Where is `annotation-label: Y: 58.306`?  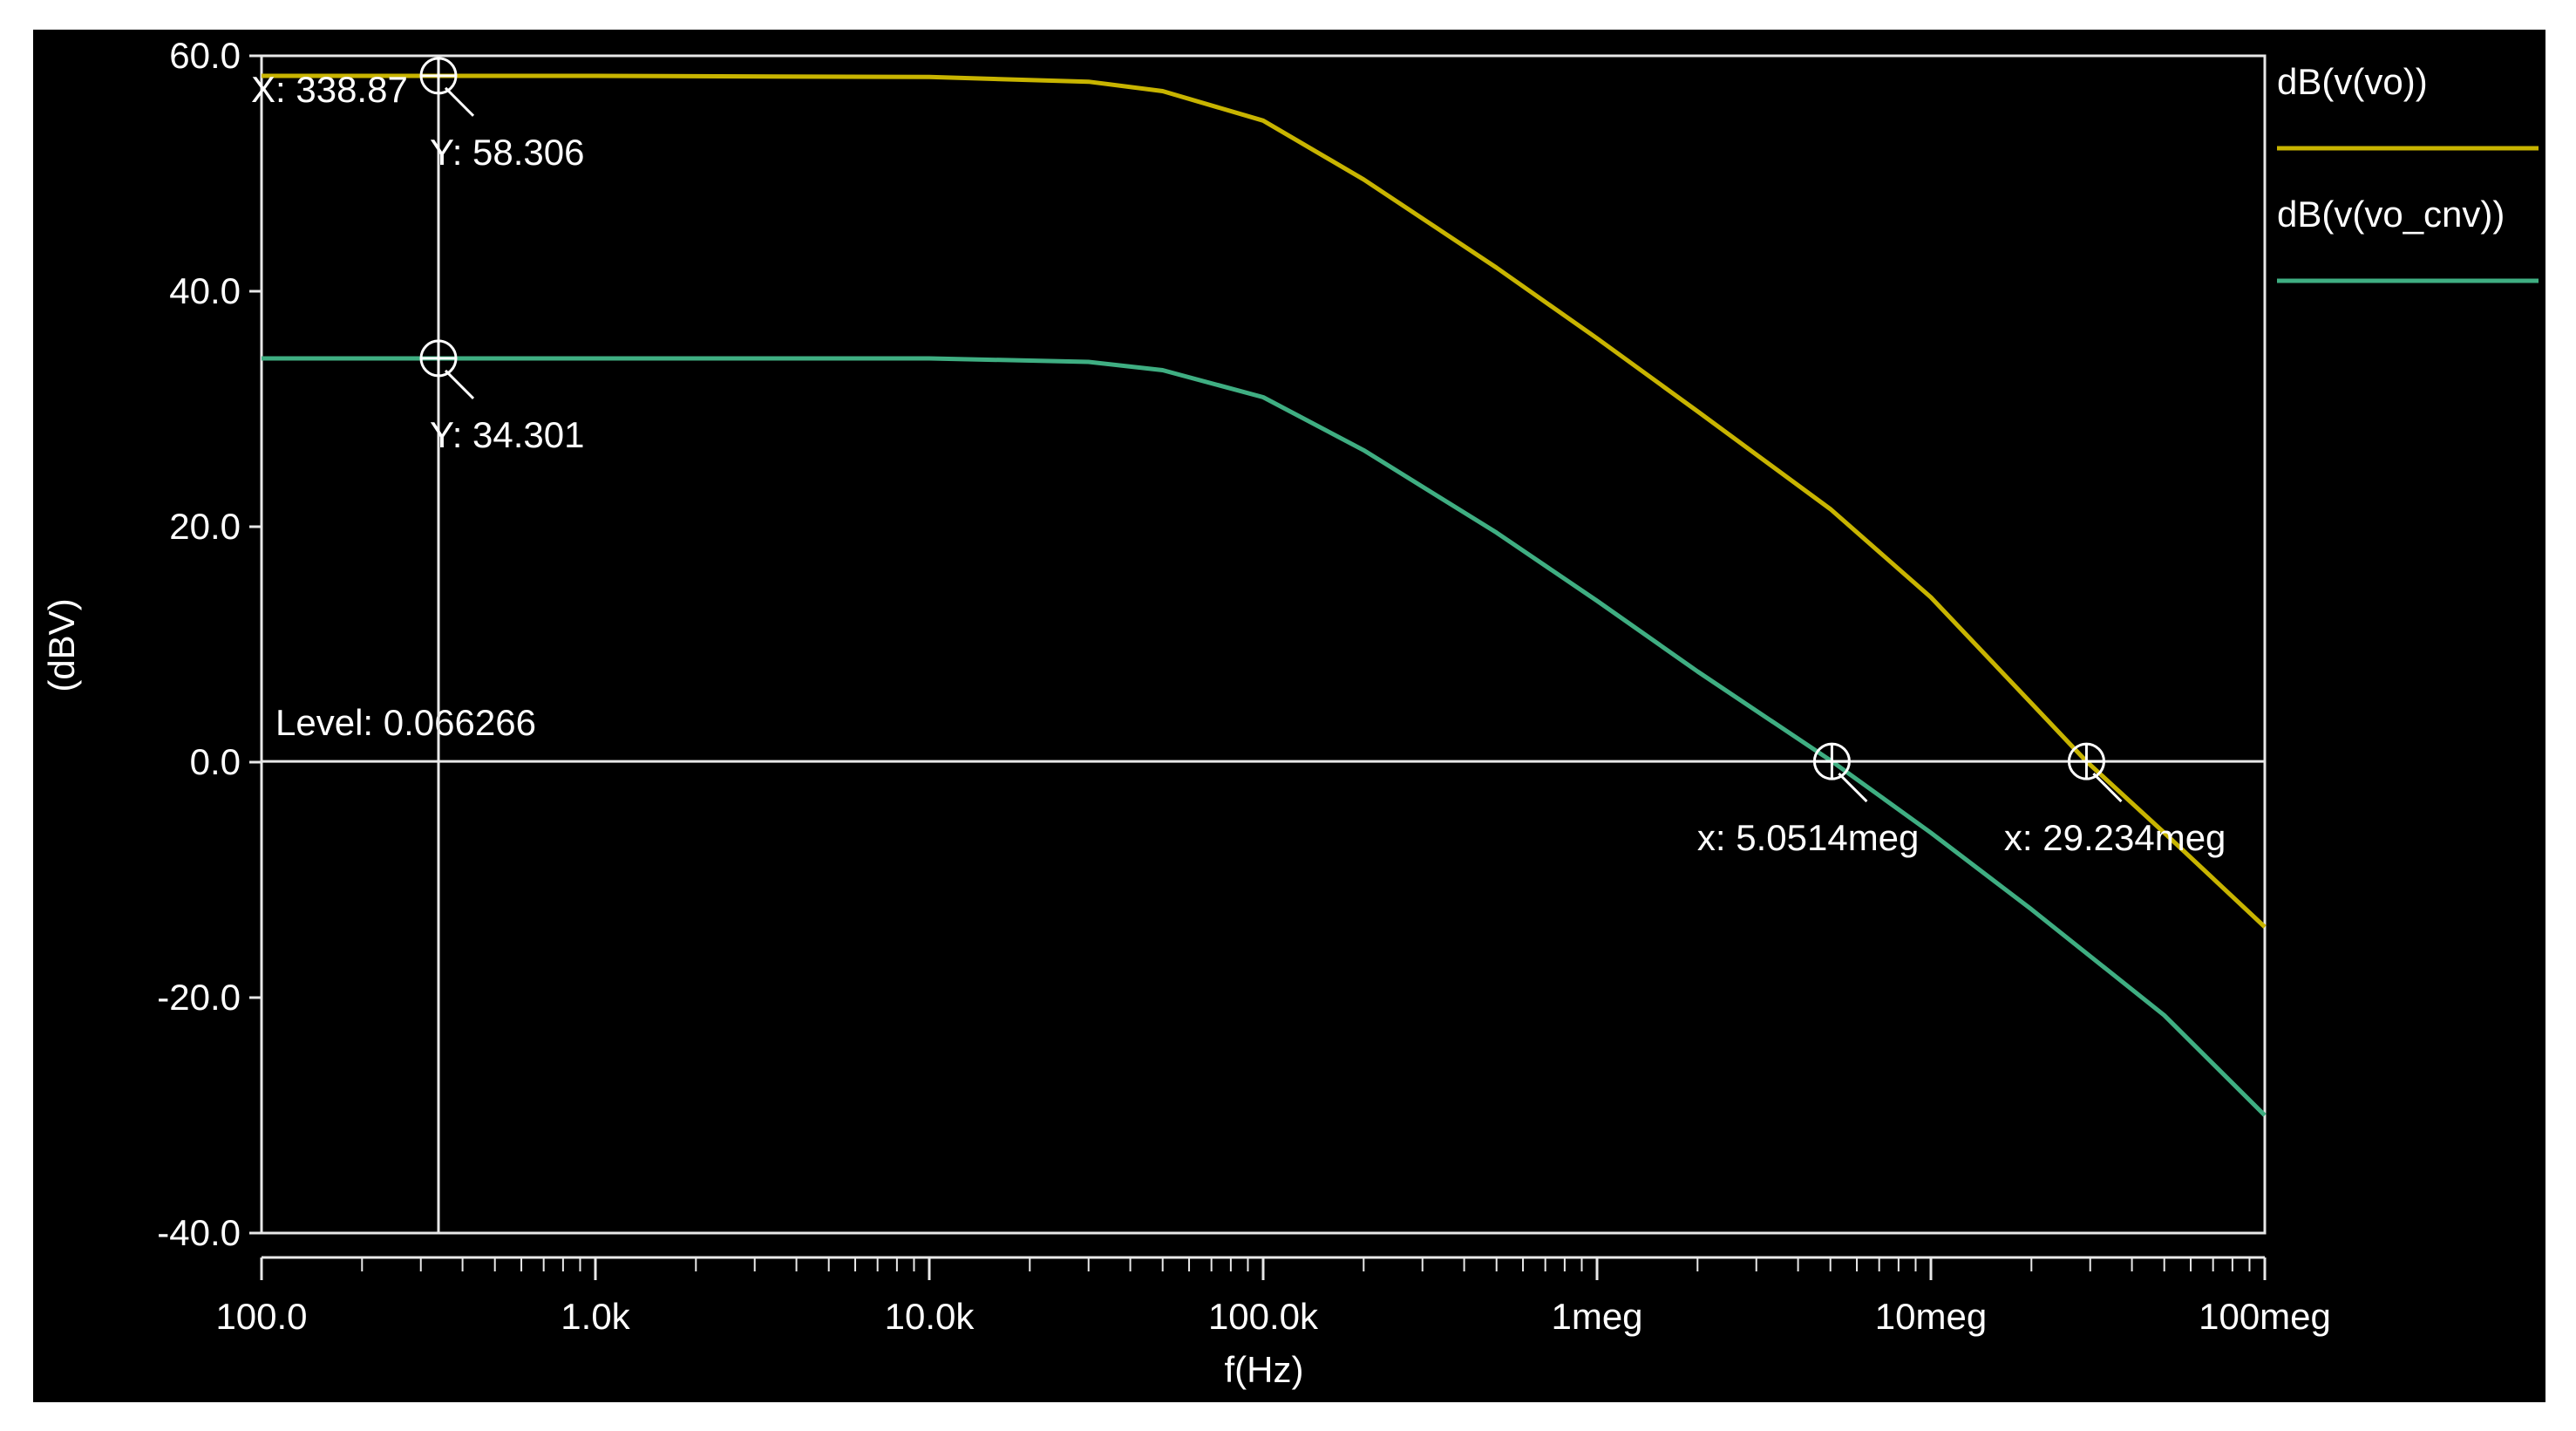
annotation-label: Y: 58.306 is located at coordinates (507, 152).